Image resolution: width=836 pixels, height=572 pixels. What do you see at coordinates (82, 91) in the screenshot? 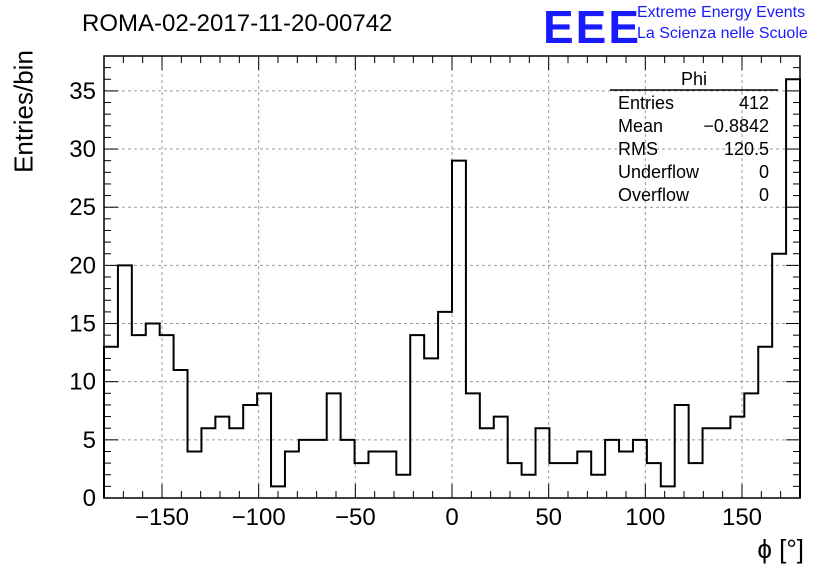
I see `y-tick-label: 35` at bounding box center [82, 91].